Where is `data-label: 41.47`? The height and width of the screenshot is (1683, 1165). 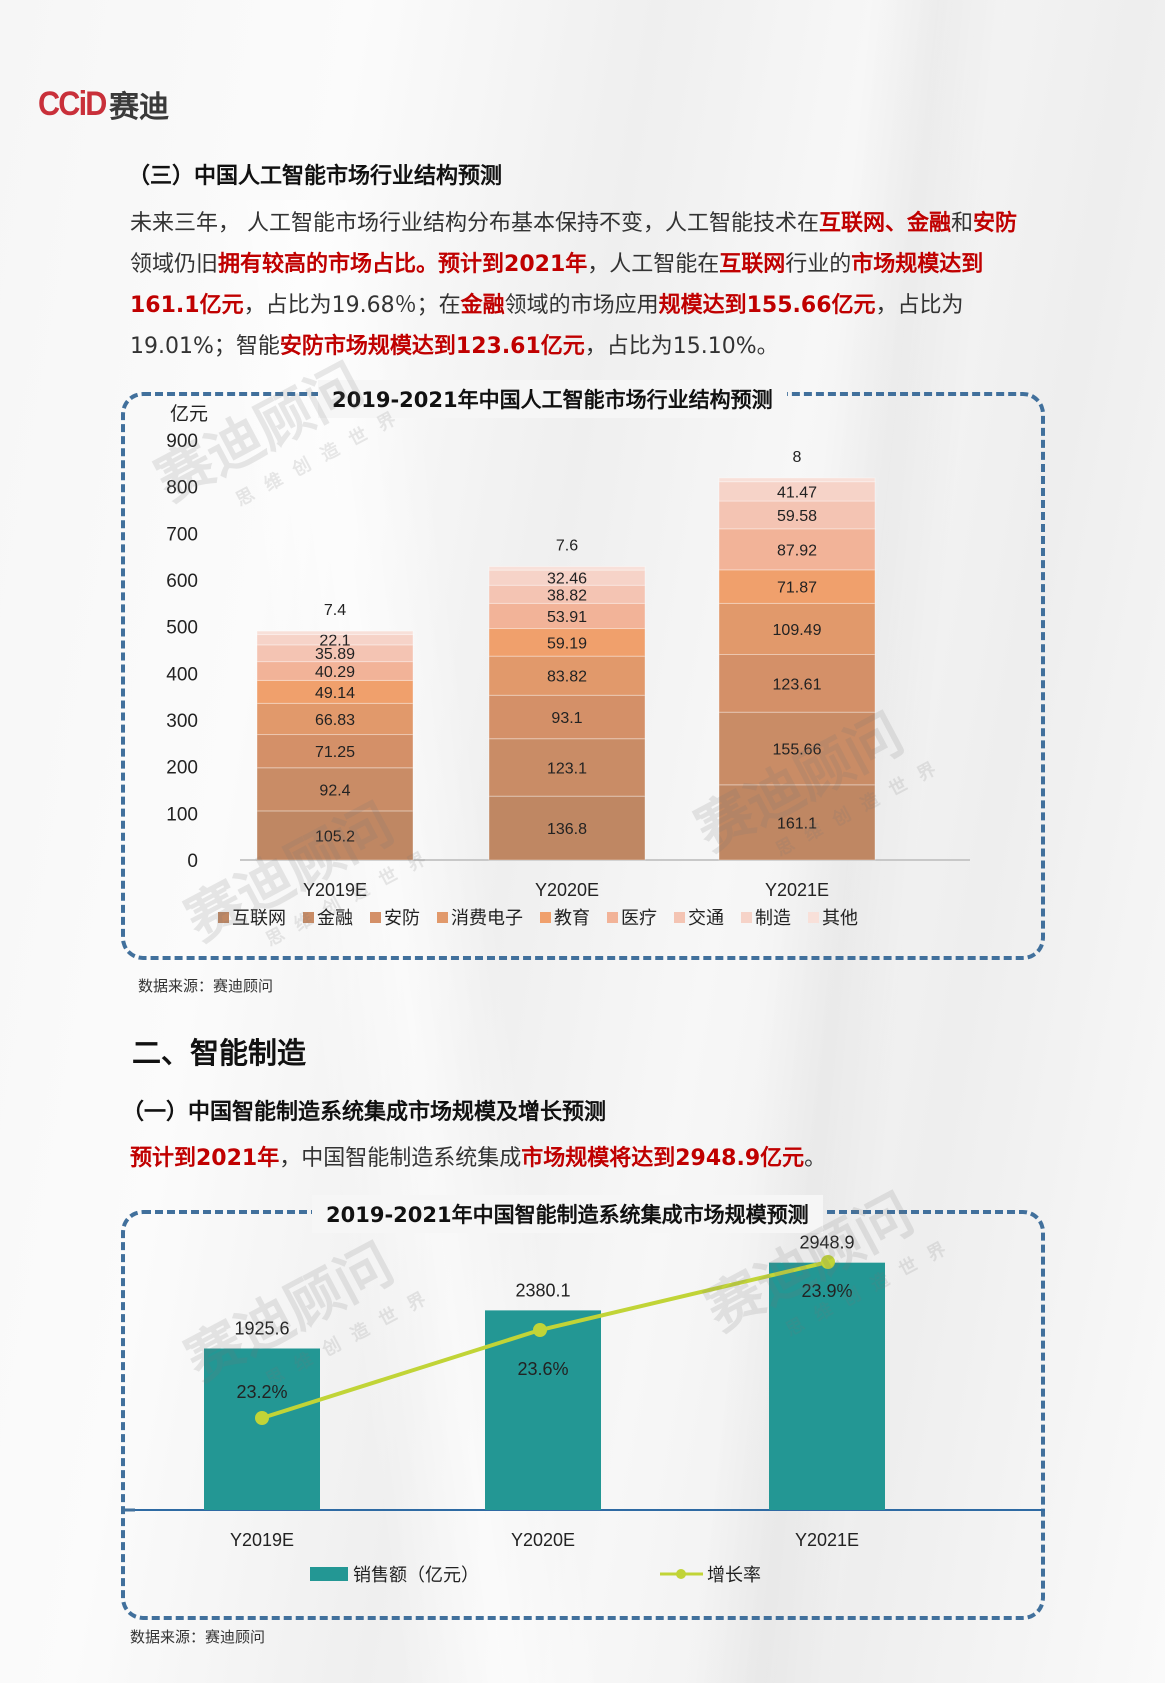 data-label: 41.47 is located at coordinates (797, 492).